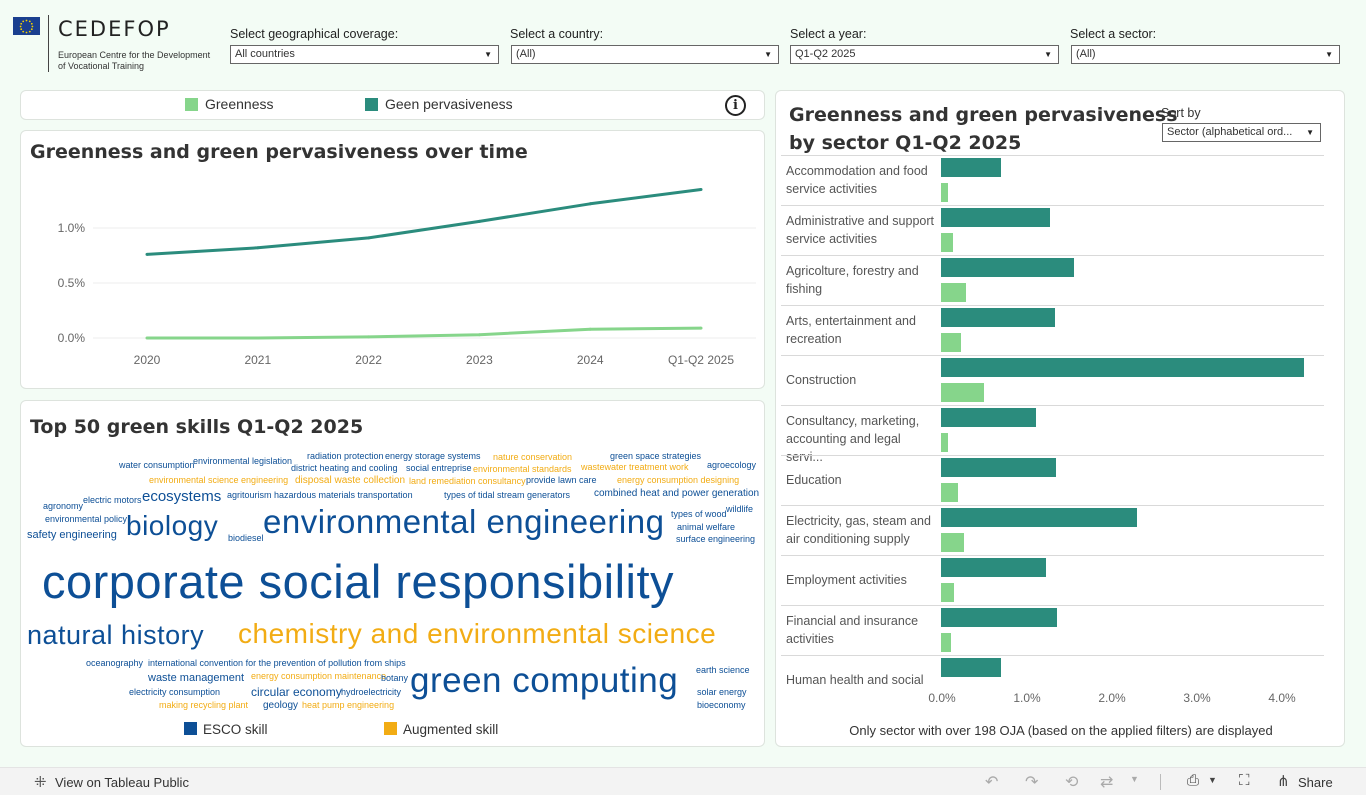  Describe the element at coordinates (561, 480) in the screenshot. I see `skill-word: provide lawn care` at that location.